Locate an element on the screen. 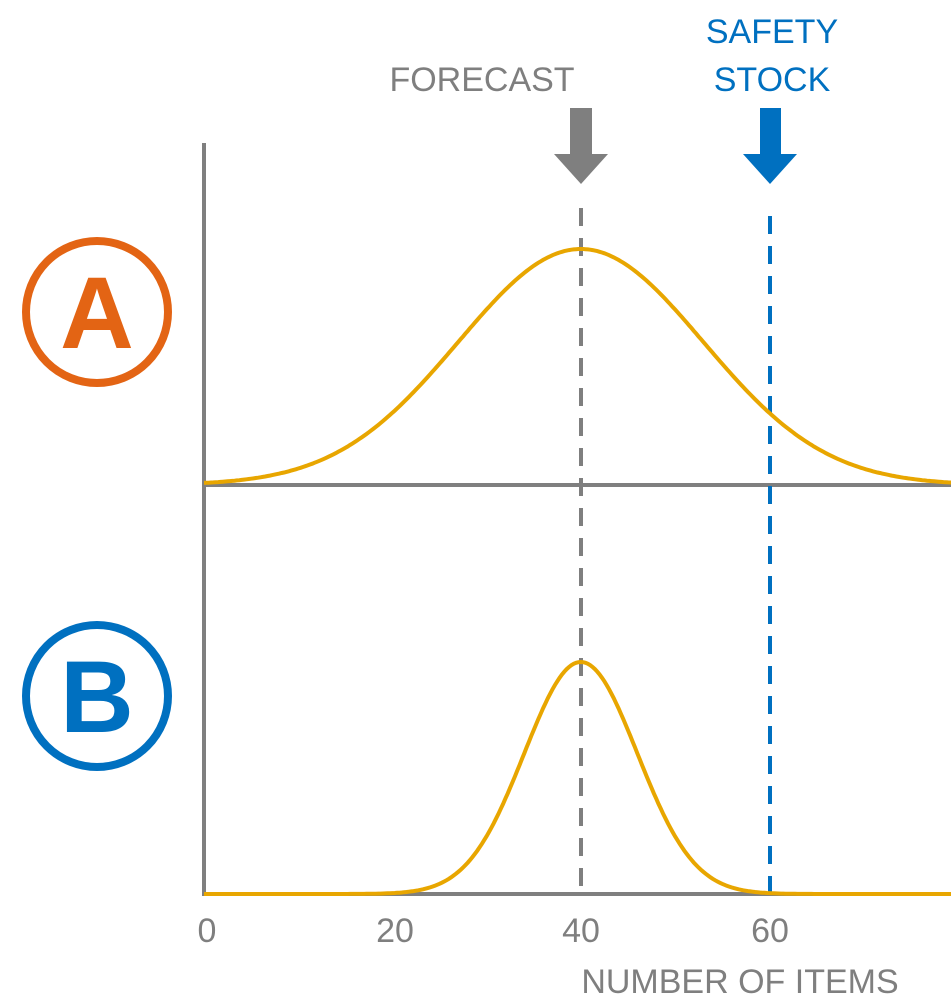 The width and height of the screenshot is (951, 1003). x-tick-label: 20 is located at coordinates (395, 931).